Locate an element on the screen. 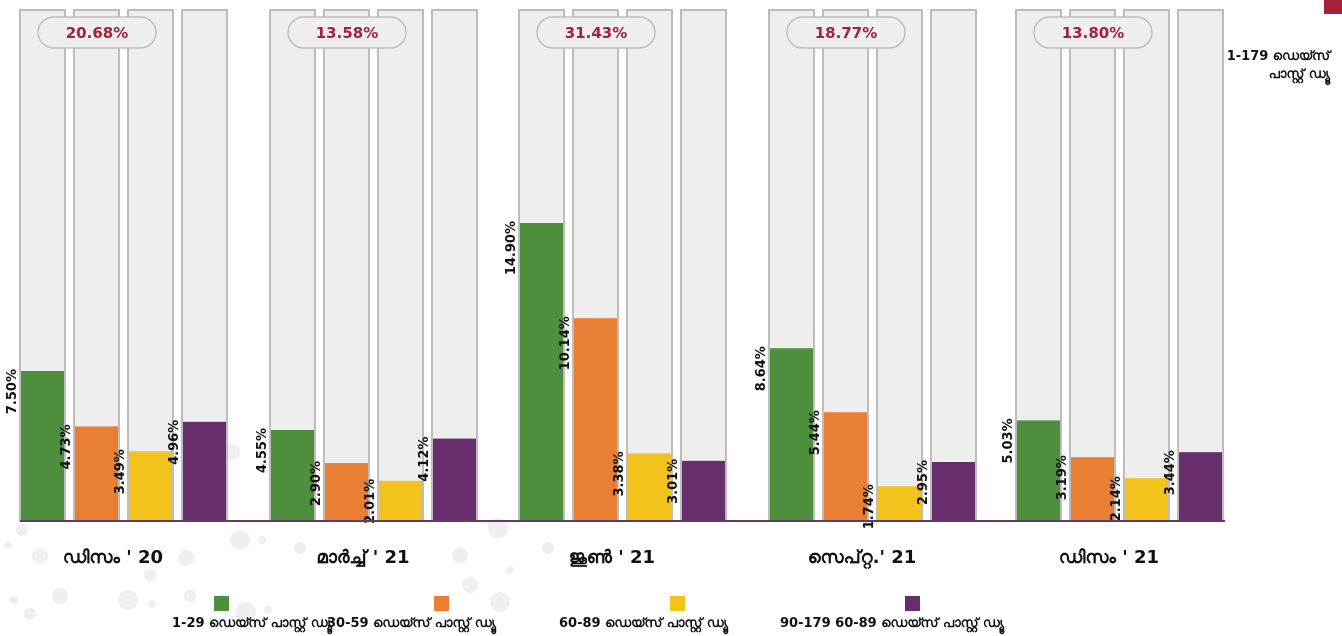 This screenshot has width=1342, height=636. value-label: 3.44% is located at coordinates (1170, 472).